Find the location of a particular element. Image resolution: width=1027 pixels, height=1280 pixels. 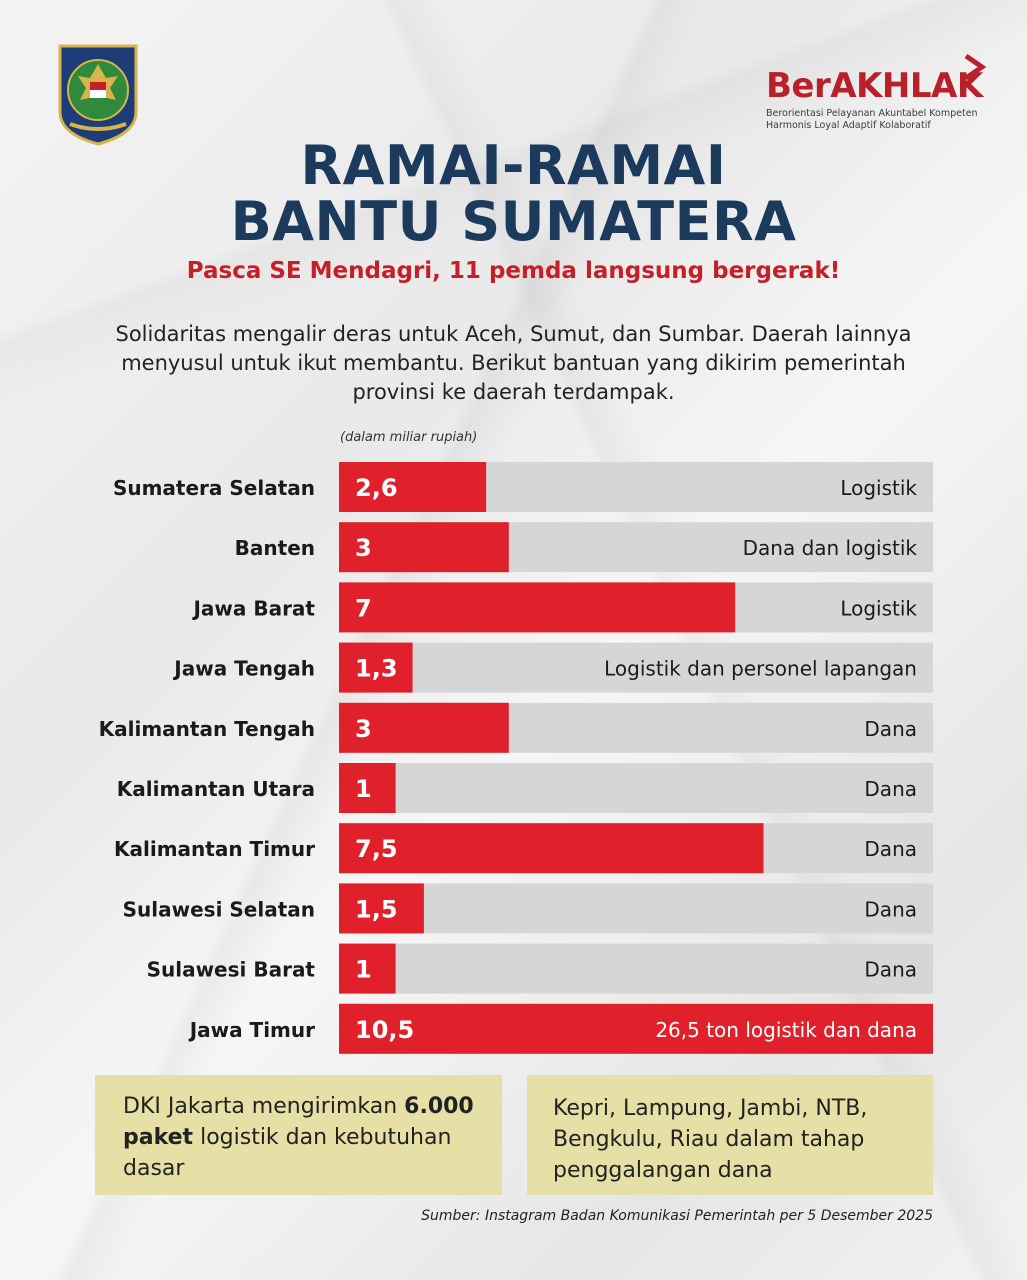

value-label: 7,5 is located at coordinates (376, 849).